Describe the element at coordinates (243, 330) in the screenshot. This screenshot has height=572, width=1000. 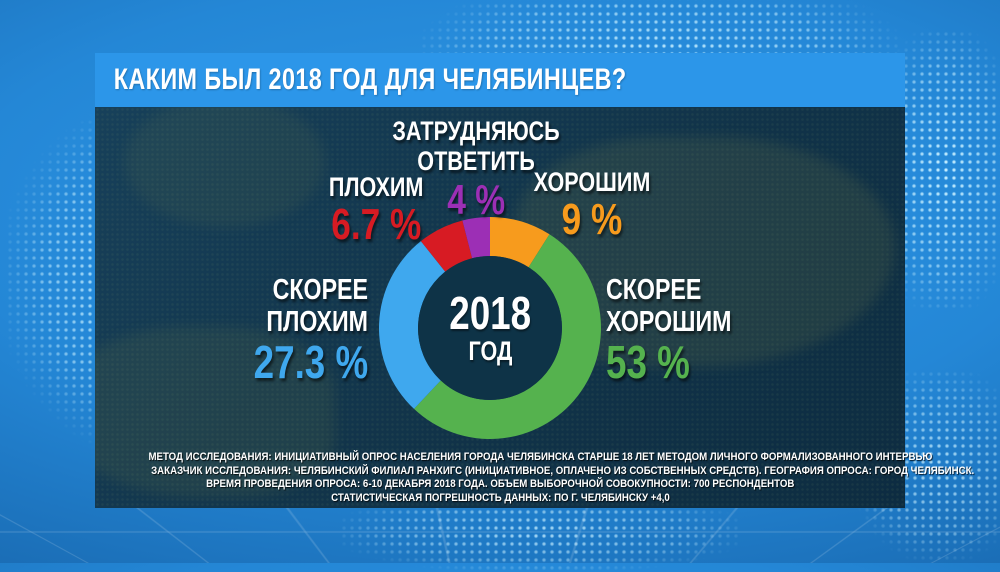
I see `callout-rather-bad: СКОРЕЕ ПЛОХИМ 27.3 %` at that location.